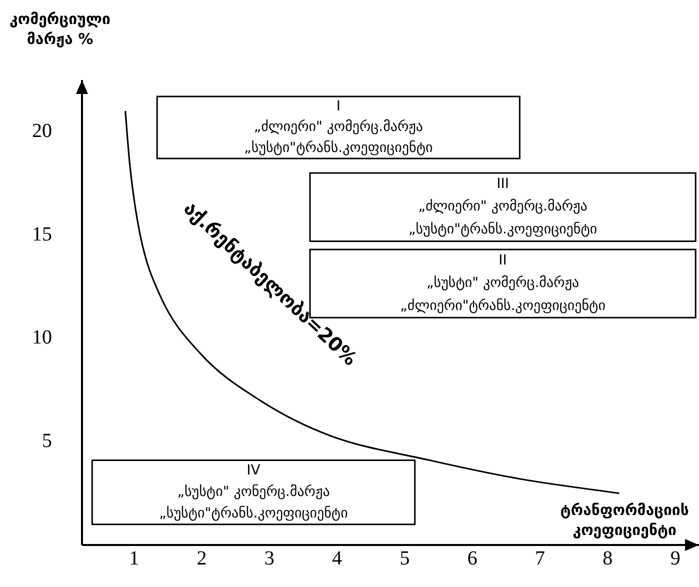  I want to click on x-tick-label: 3, so click(269, 558).